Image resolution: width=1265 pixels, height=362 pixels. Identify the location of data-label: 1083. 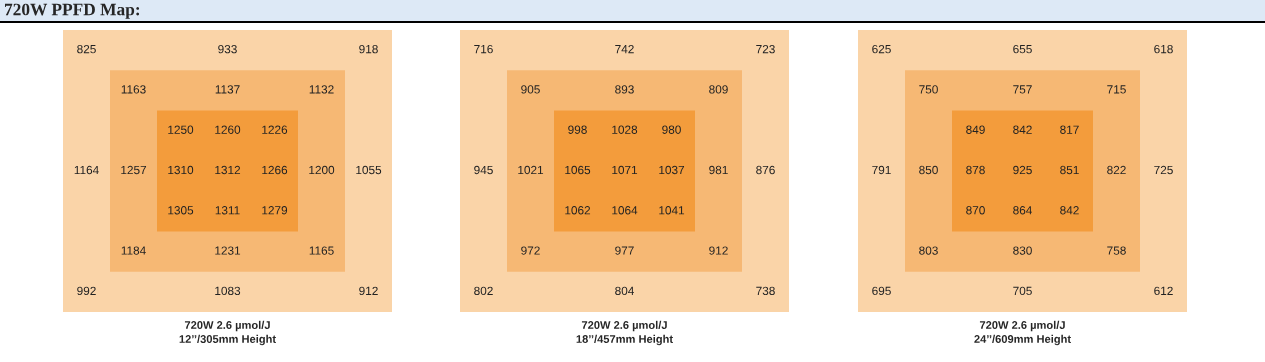
(228, 291).